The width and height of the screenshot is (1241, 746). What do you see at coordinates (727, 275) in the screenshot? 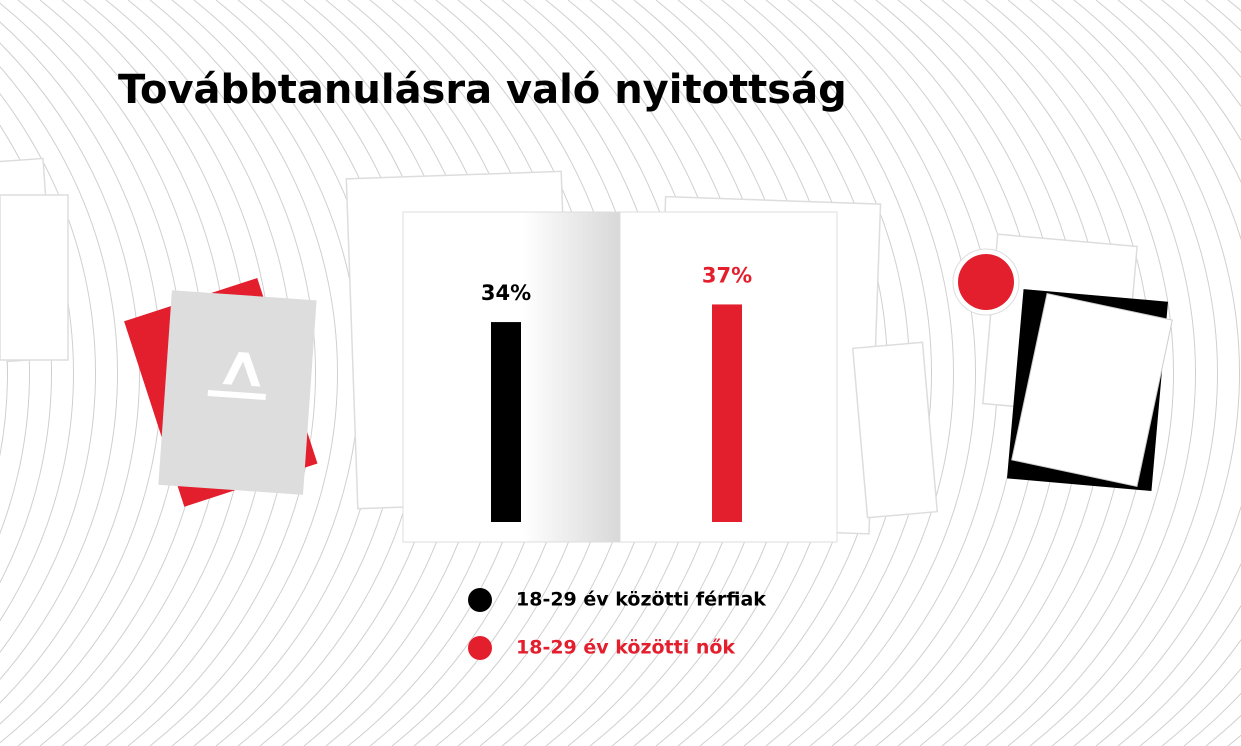
I see `value-label: 37%` at bounding box center [727, 275].